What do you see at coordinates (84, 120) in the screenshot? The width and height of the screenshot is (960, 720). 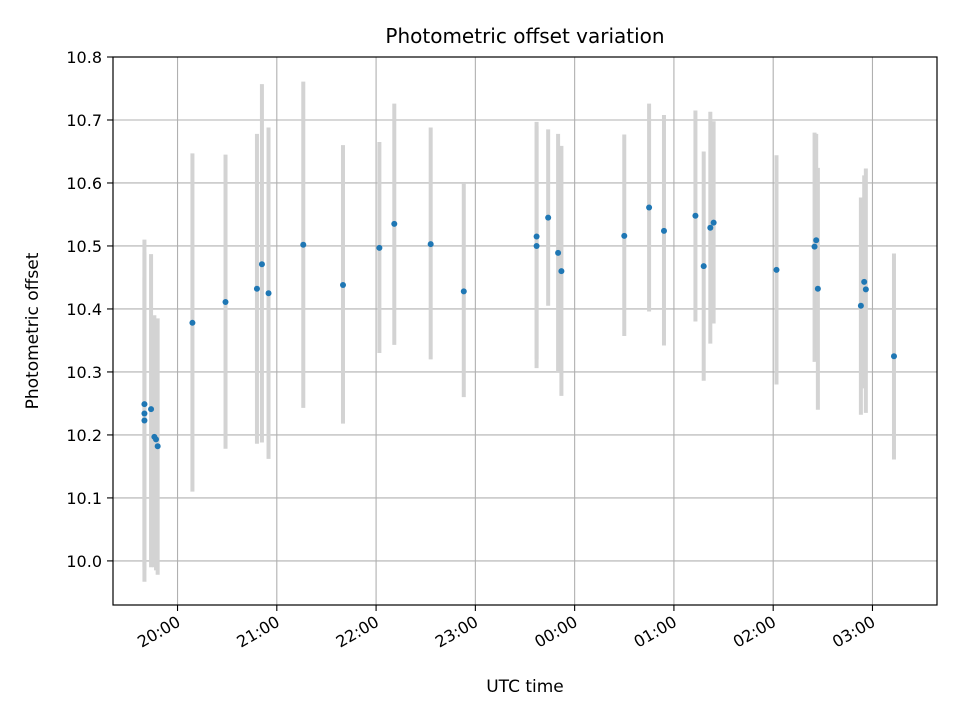 I see `y-tick-label-7: 10.7` at bounding box center [84, 120].